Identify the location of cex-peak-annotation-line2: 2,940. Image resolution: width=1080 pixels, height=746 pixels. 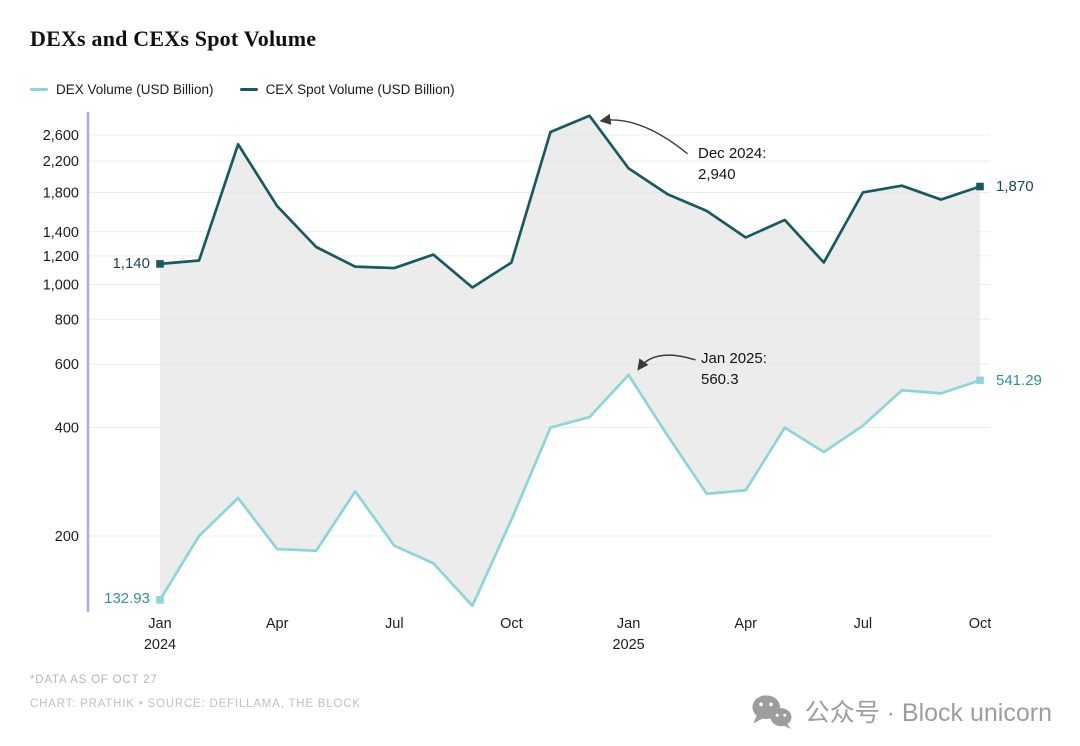
(717, 174).